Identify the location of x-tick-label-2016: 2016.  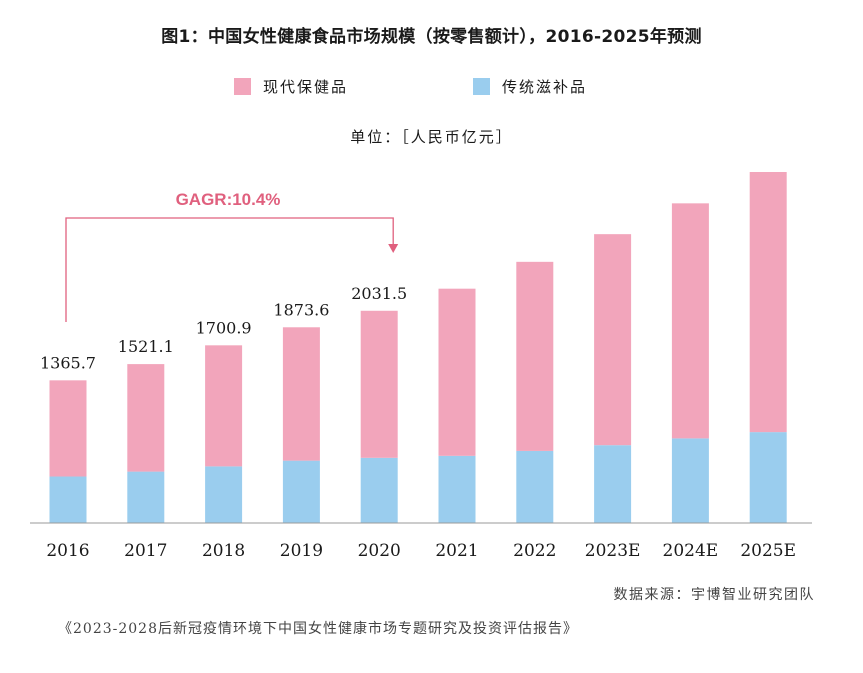
(67, 551).